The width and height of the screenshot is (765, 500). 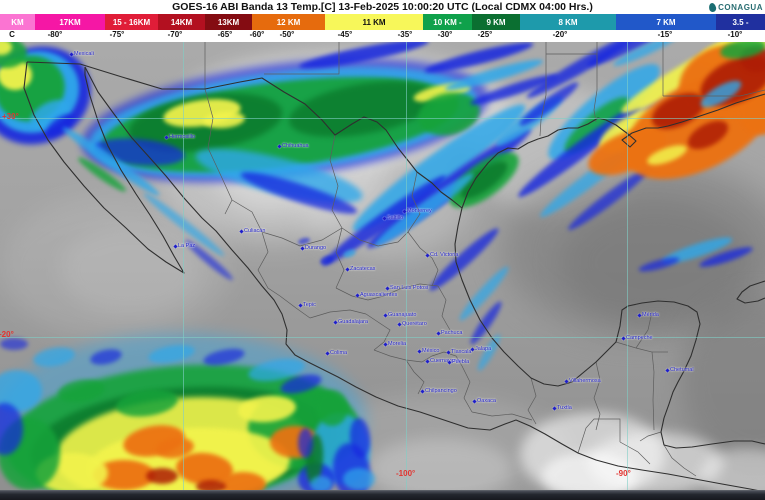 What do you see at coordinates (360, 269) in the screenshot?
I see `city-label: Zacatecas` at bounding box center [360, 269].